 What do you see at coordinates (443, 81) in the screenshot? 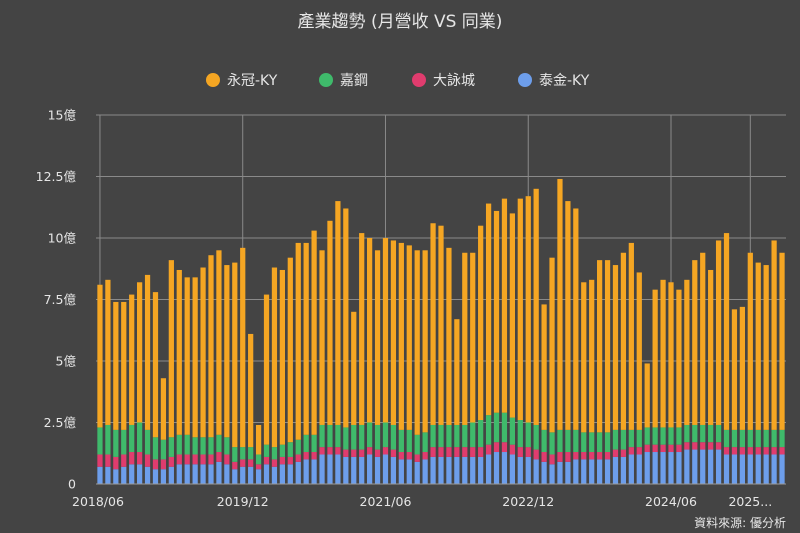
I see `legend-item-dayongcheng: 大詠城` at bounding box center [443, 81].